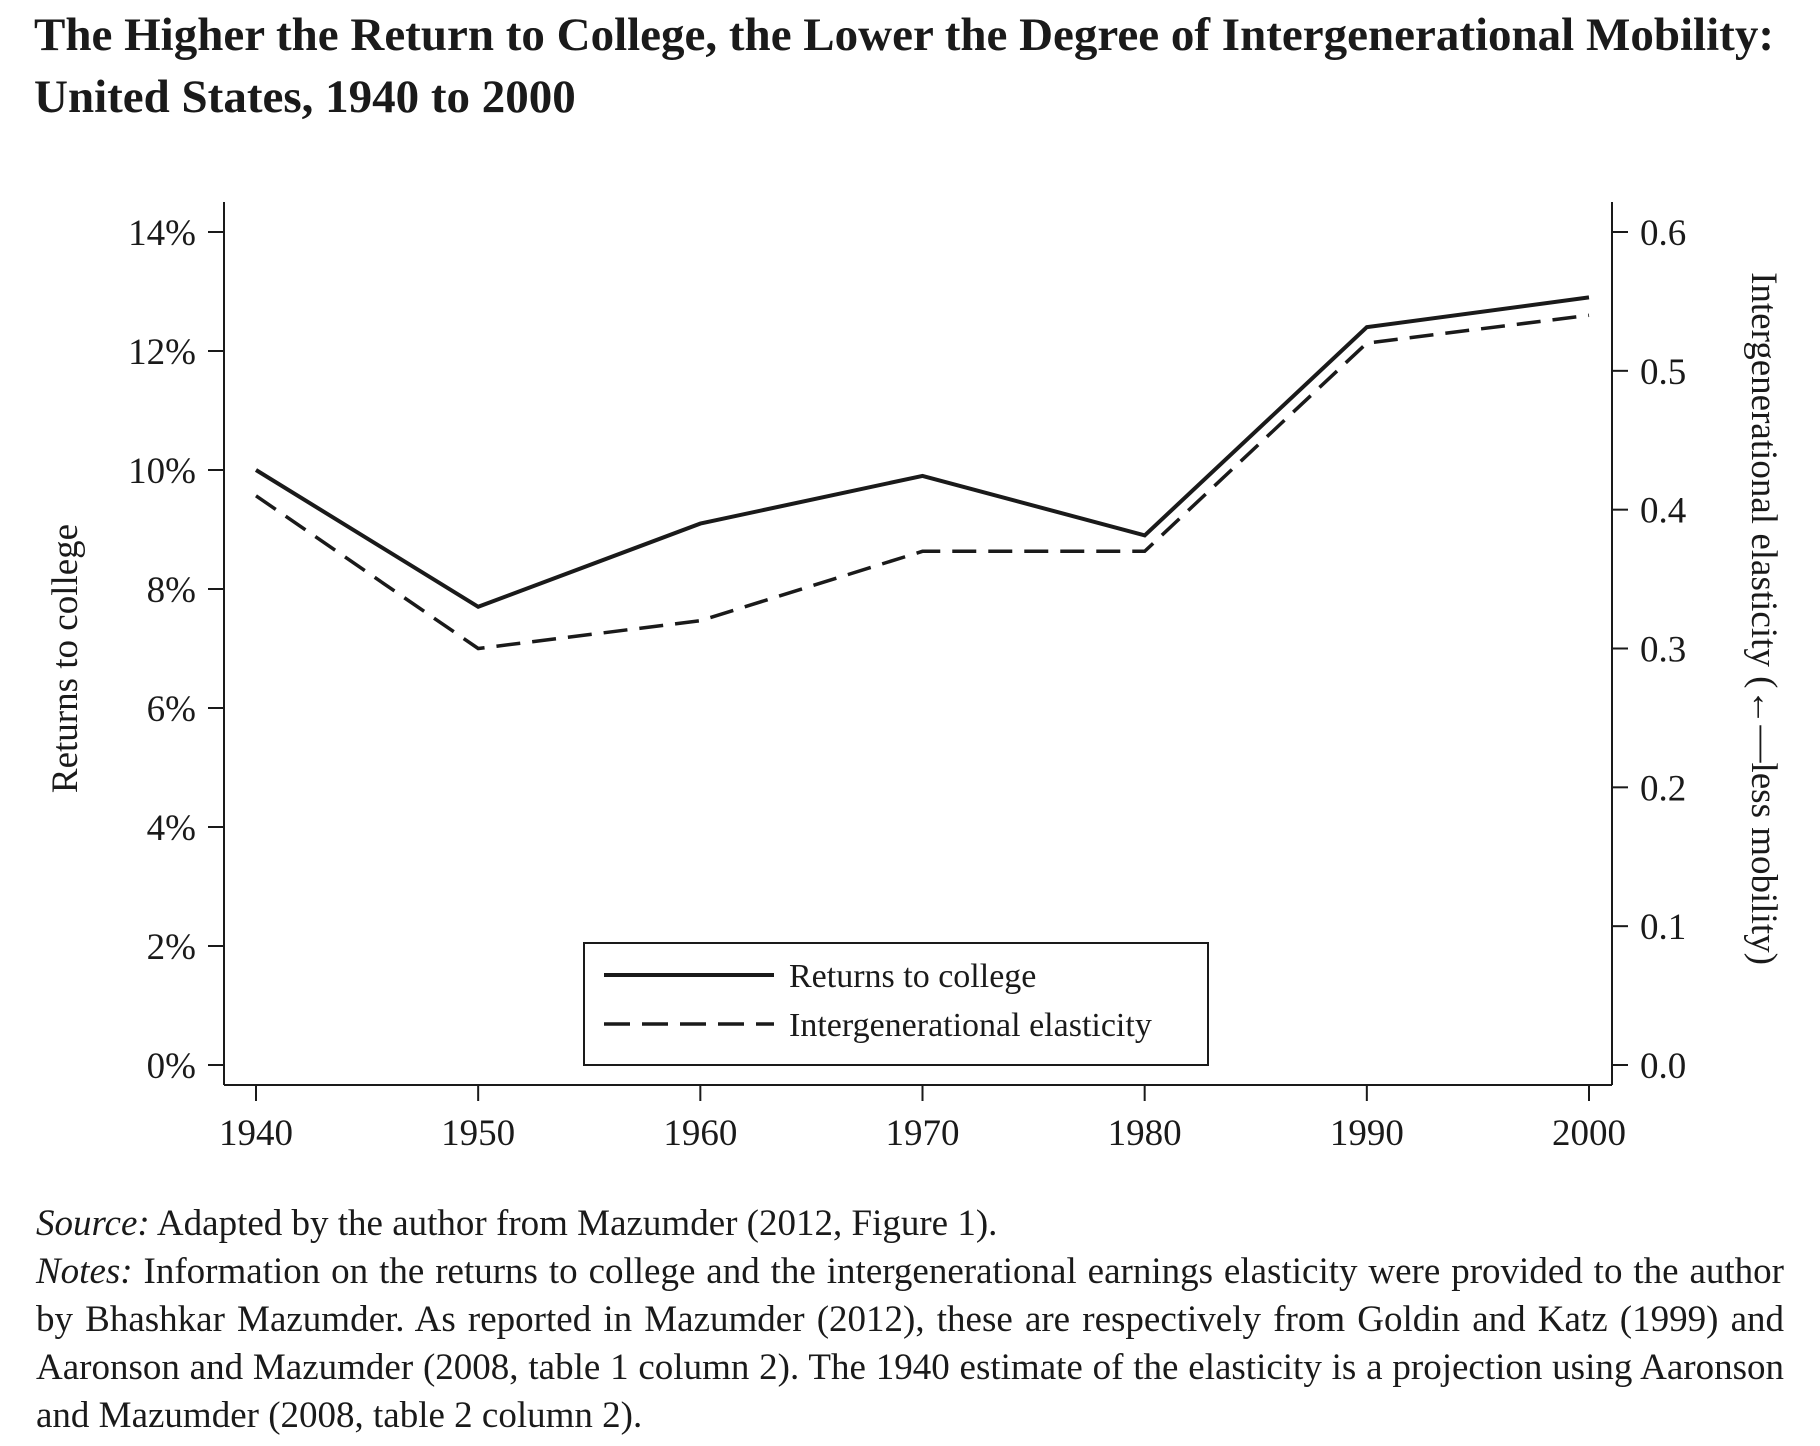 The width and height of the screenshot is (1820, 1446). What do you see at coordinates (171, 947) in the screenshot?
I see `left-y-tick-label: 2%` at bounding box center [171, 947].